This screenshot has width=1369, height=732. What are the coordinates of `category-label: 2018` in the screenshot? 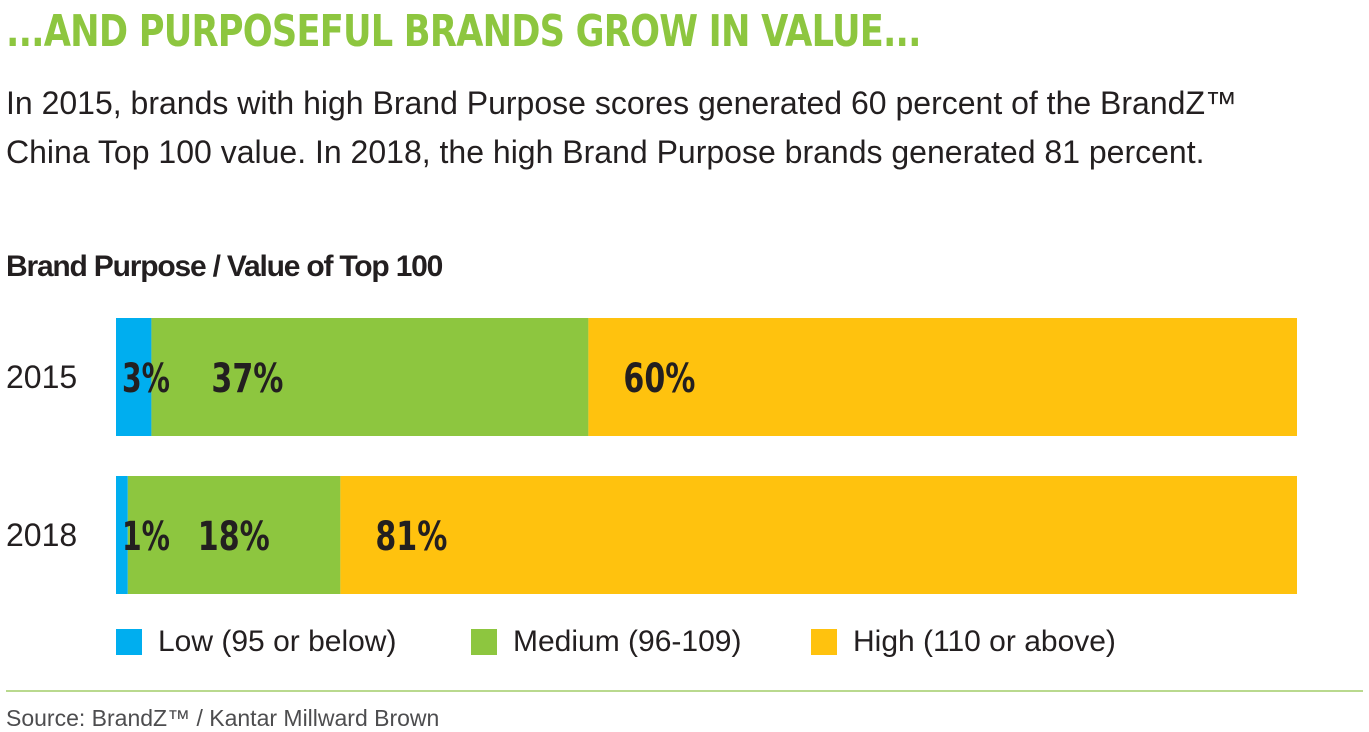 It's located at (41, 535).